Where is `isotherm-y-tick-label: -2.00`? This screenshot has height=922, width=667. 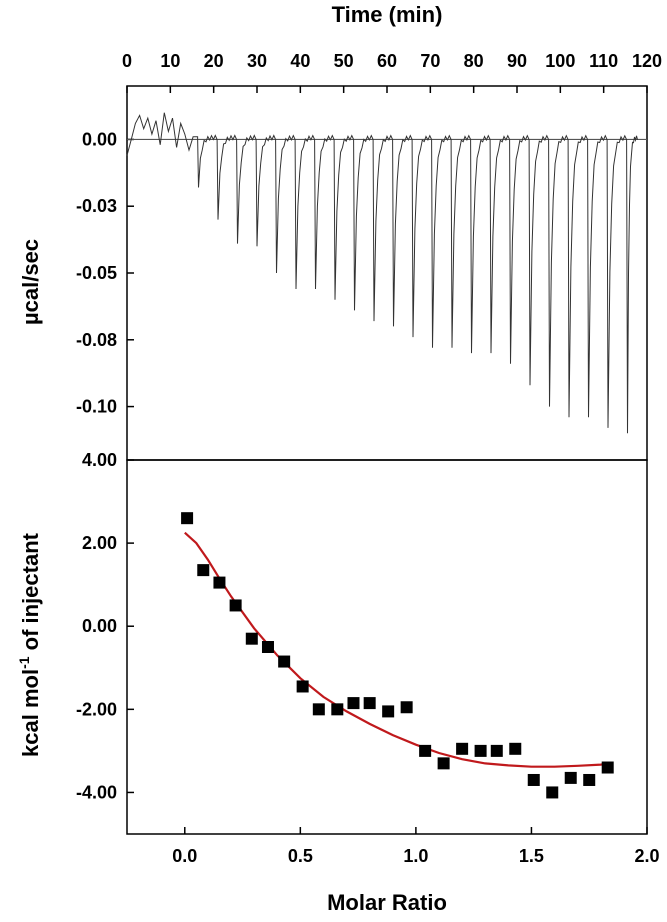
isotherm-y-tick-label: -2.00 is located at coordinates (96, 709).